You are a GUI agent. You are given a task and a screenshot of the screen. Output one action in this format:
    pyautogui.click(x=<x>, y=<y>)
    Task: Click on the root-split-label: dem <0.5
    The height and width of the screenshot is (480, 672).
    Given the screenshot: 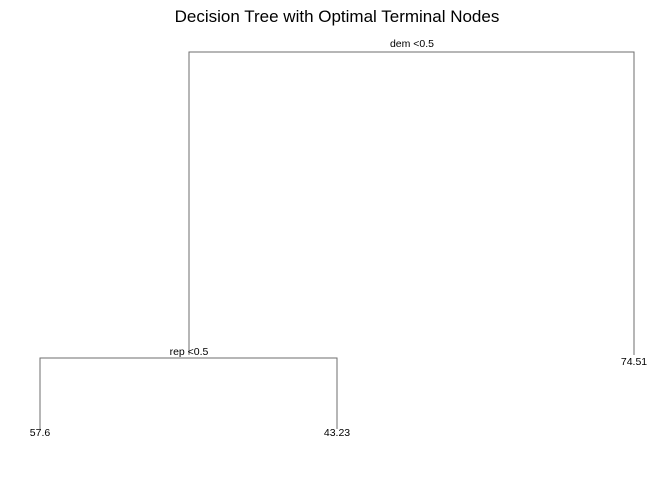 What is the action you would take?
    pyautogui.click(x=412, y=44)
    